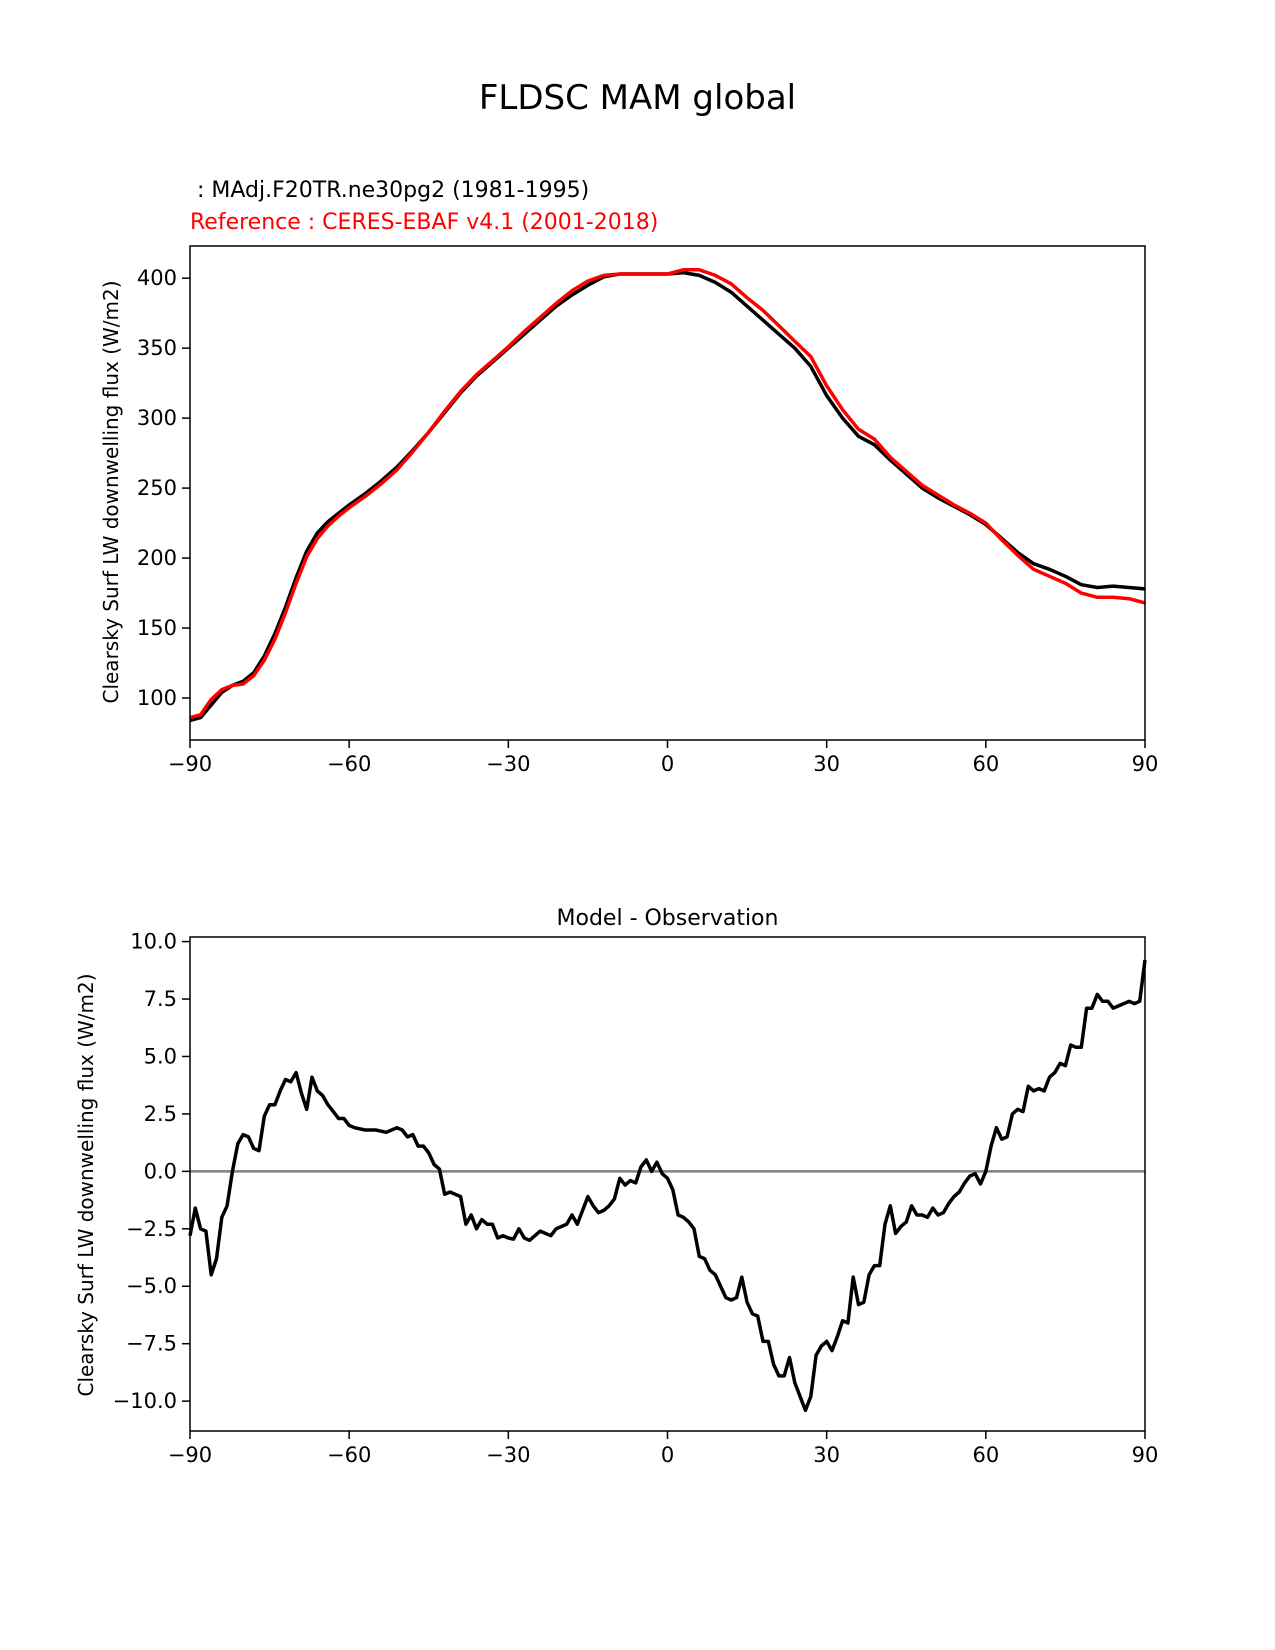  Describe the element at coordinates (985, 1455) in the screenshot. I see `bottom-chart-x-tick-label: 60` at that location.